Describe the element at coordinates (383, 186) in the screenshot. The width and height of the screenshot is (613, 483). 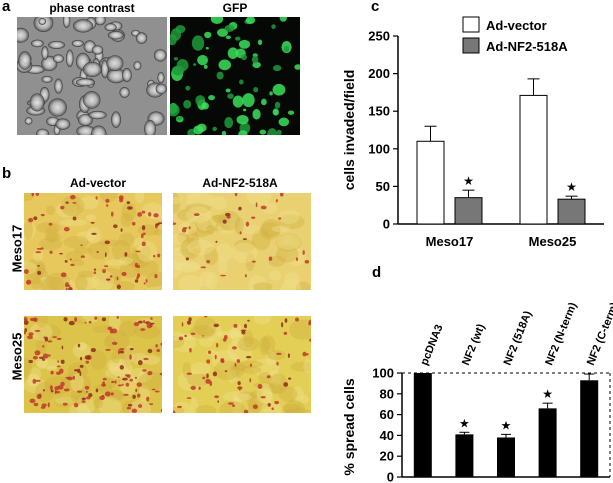
I see `y-tick-label: 50` at that location.